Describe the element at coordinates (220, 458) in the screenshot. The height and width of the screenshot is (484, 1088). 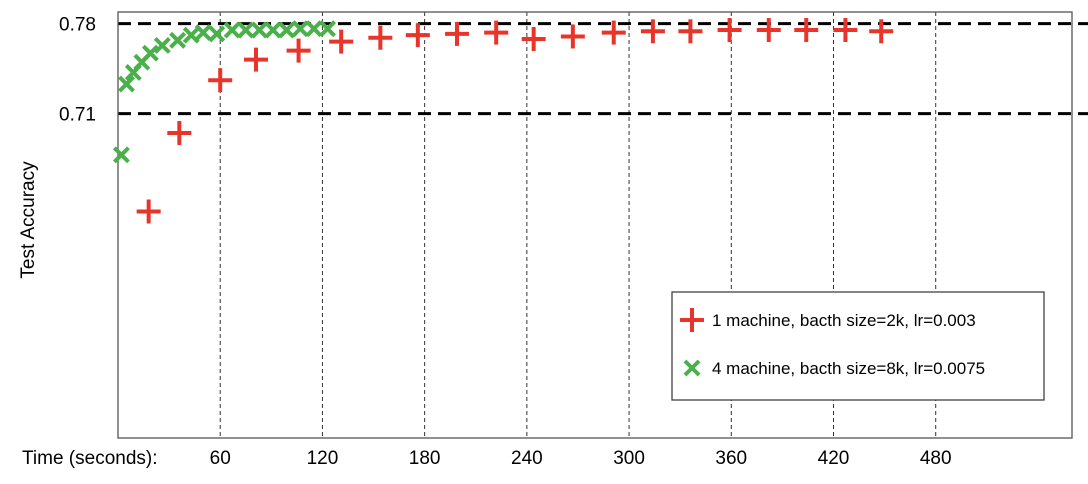
I see `x-tick-label: 60` at that location.